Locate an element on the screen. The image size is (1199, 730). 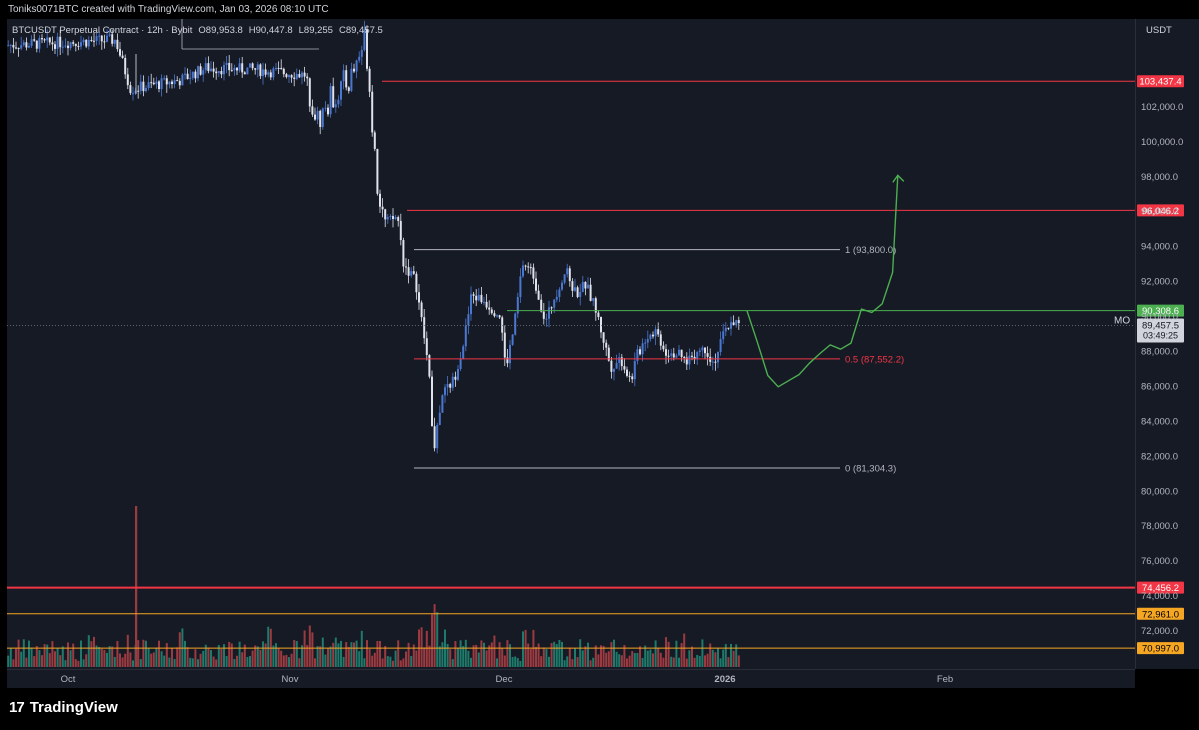
price-tick-label: 86,000.0 is located at coordinates (1159, 386).